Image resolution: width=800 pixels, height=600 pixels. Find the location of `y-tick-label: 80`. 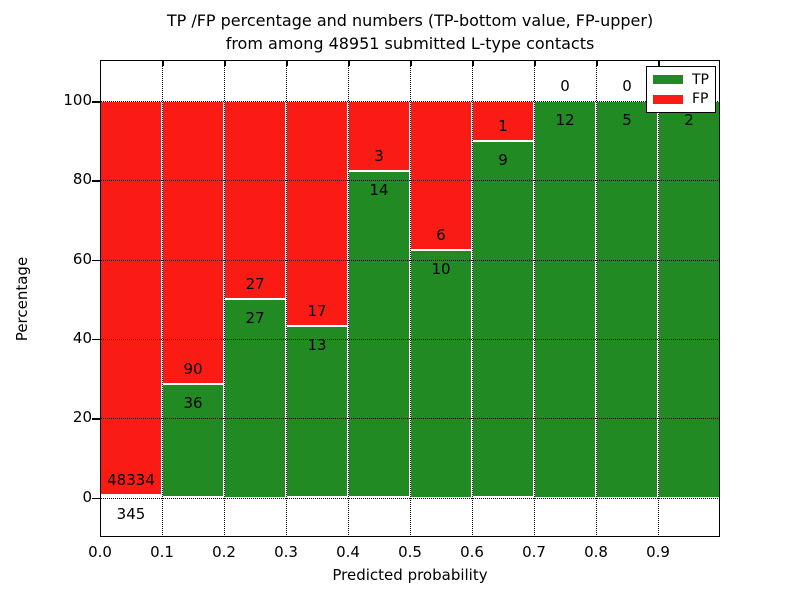

y-tick-label: 80 is located at coordinates (82, 179).